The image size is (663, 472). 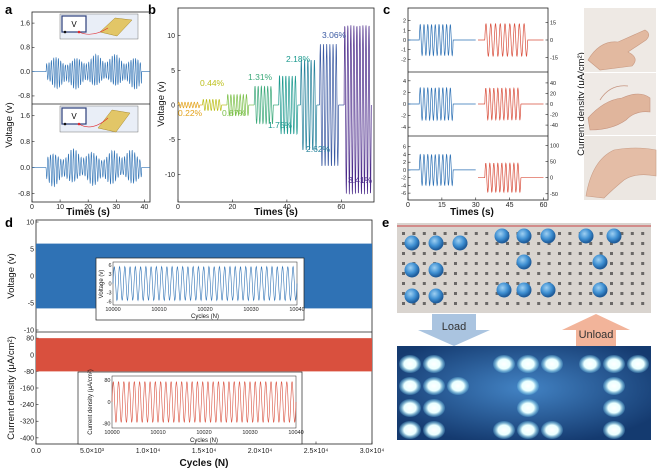 What do you see at coordinates (161, 103) in the screenshot?
I see `panel-b-ylabel: Voltage (v)` at bounding box center [161, 103].